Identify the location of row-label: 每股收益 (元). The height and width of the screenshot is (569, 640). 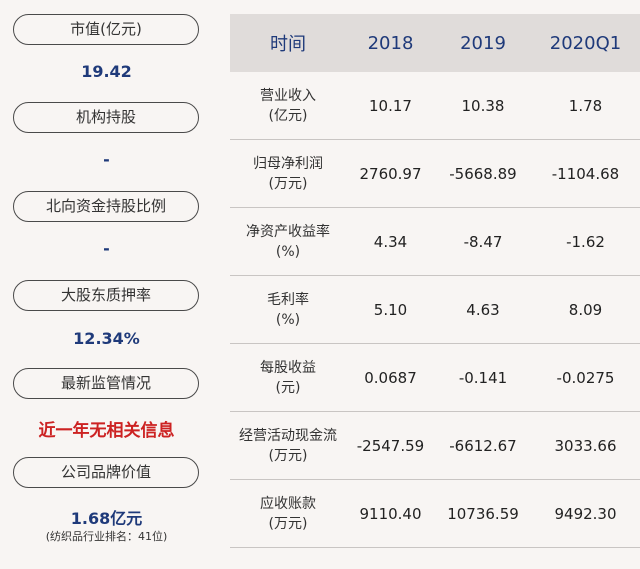
(288, 377).